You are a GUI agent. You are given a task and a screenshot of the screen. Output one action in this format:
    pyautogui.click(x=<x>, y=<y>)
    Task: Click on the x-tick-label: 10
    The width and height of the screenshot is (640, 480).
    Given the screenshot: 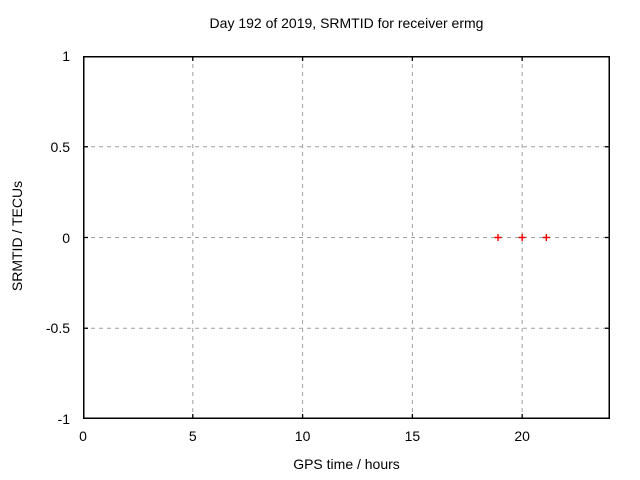 What is the action you would take?
    pyautogui.click(x=302, y=436)
    